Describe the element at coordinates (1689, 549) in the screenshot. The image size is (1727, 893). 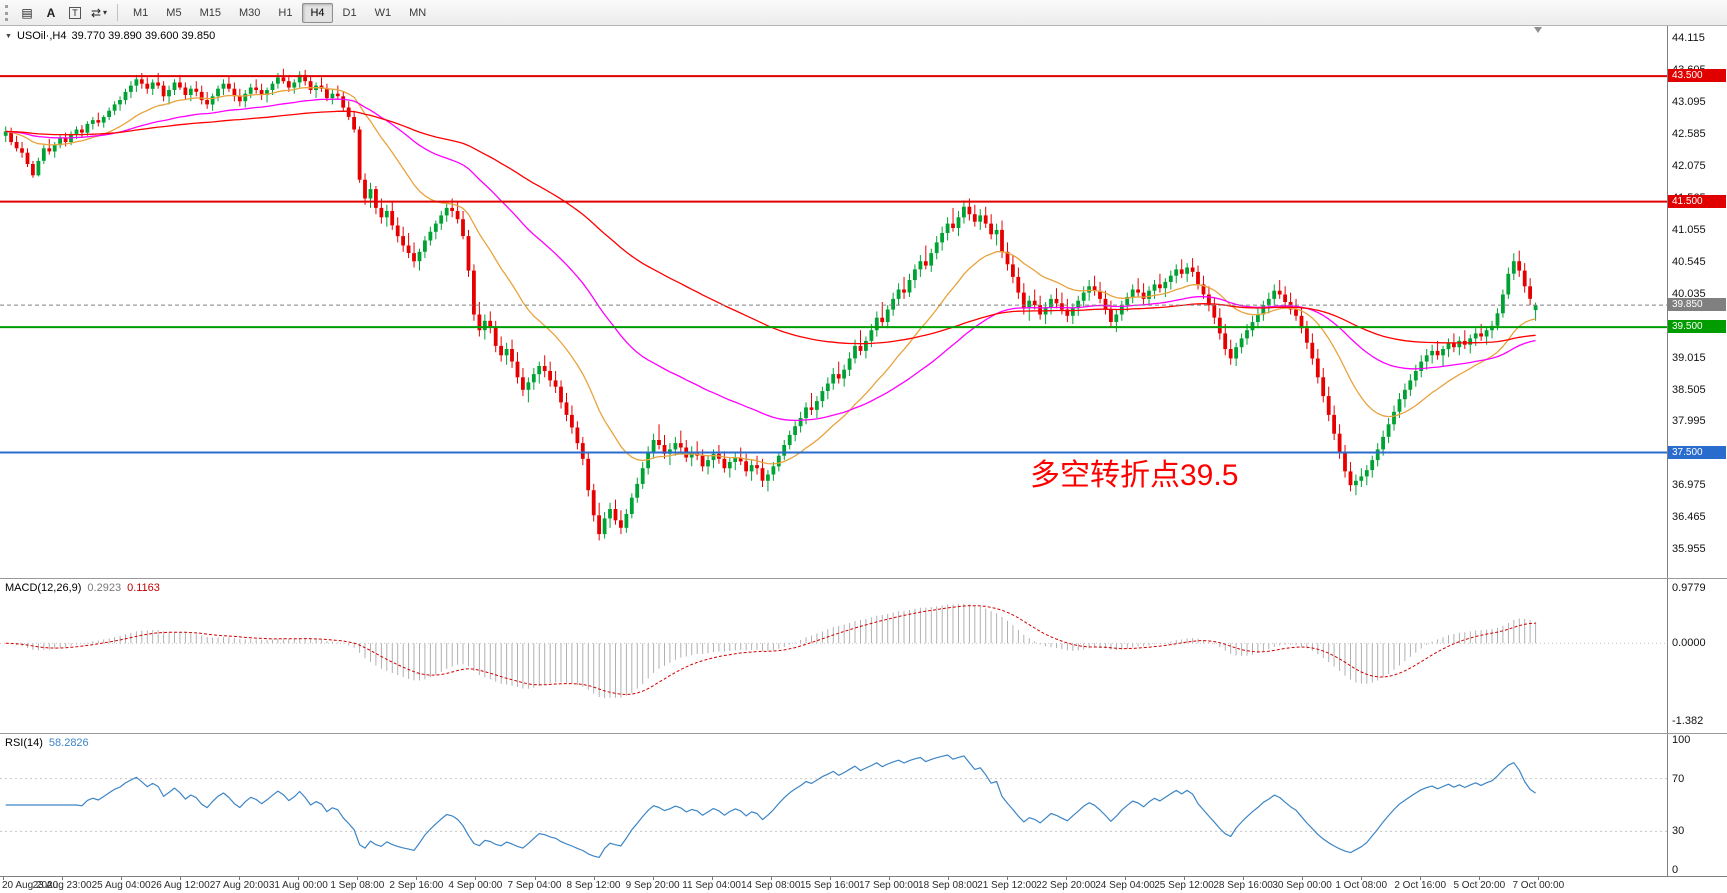
I see `price-axis-label: 35.955` at that location.